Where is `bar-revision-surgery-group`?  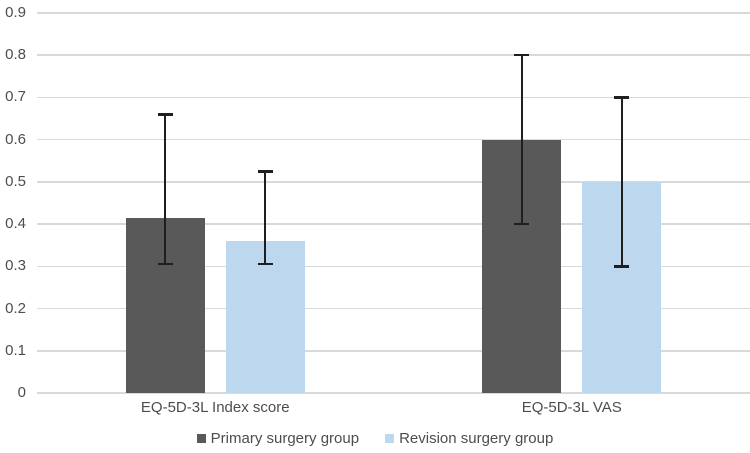 bar-revision-surgery-group is located at coordinates (265, 317).